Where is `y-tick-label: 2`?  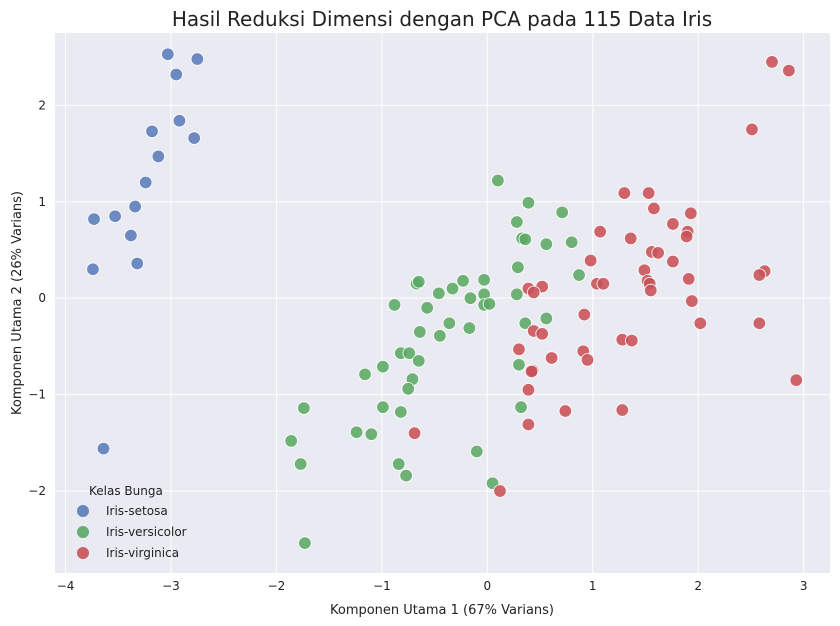
y-tick-label: 2 is located at coordinates (42, 105).